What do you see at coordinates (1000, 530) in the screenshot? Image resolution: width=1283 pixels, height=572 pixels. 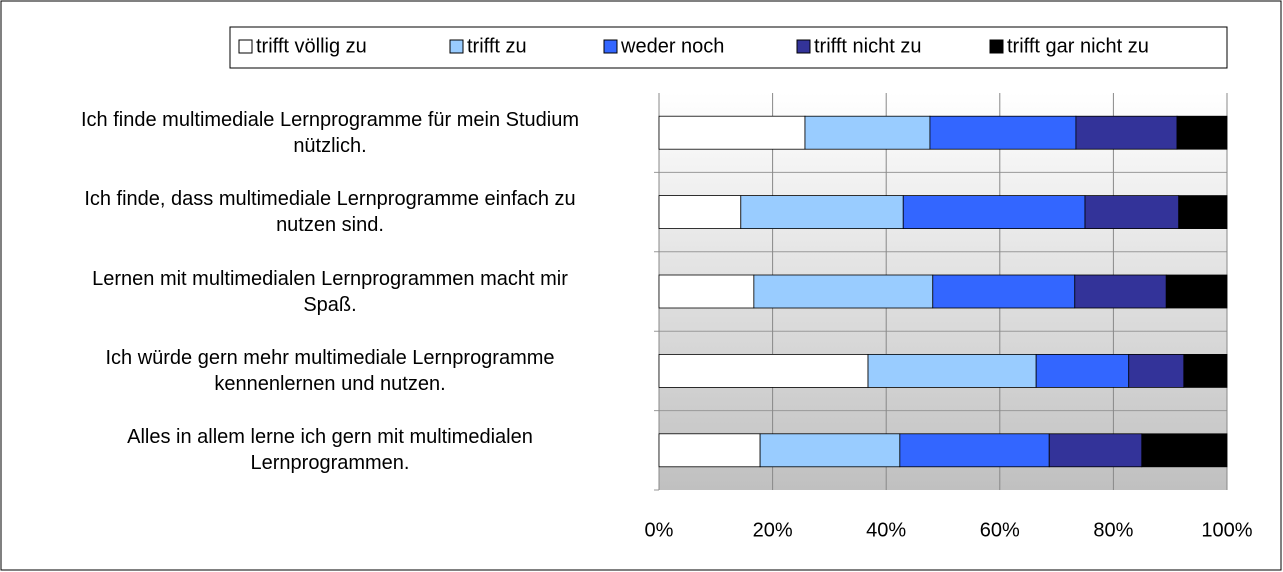 I see `x-tick-label: 60%` at bounding box center [1000, 530].